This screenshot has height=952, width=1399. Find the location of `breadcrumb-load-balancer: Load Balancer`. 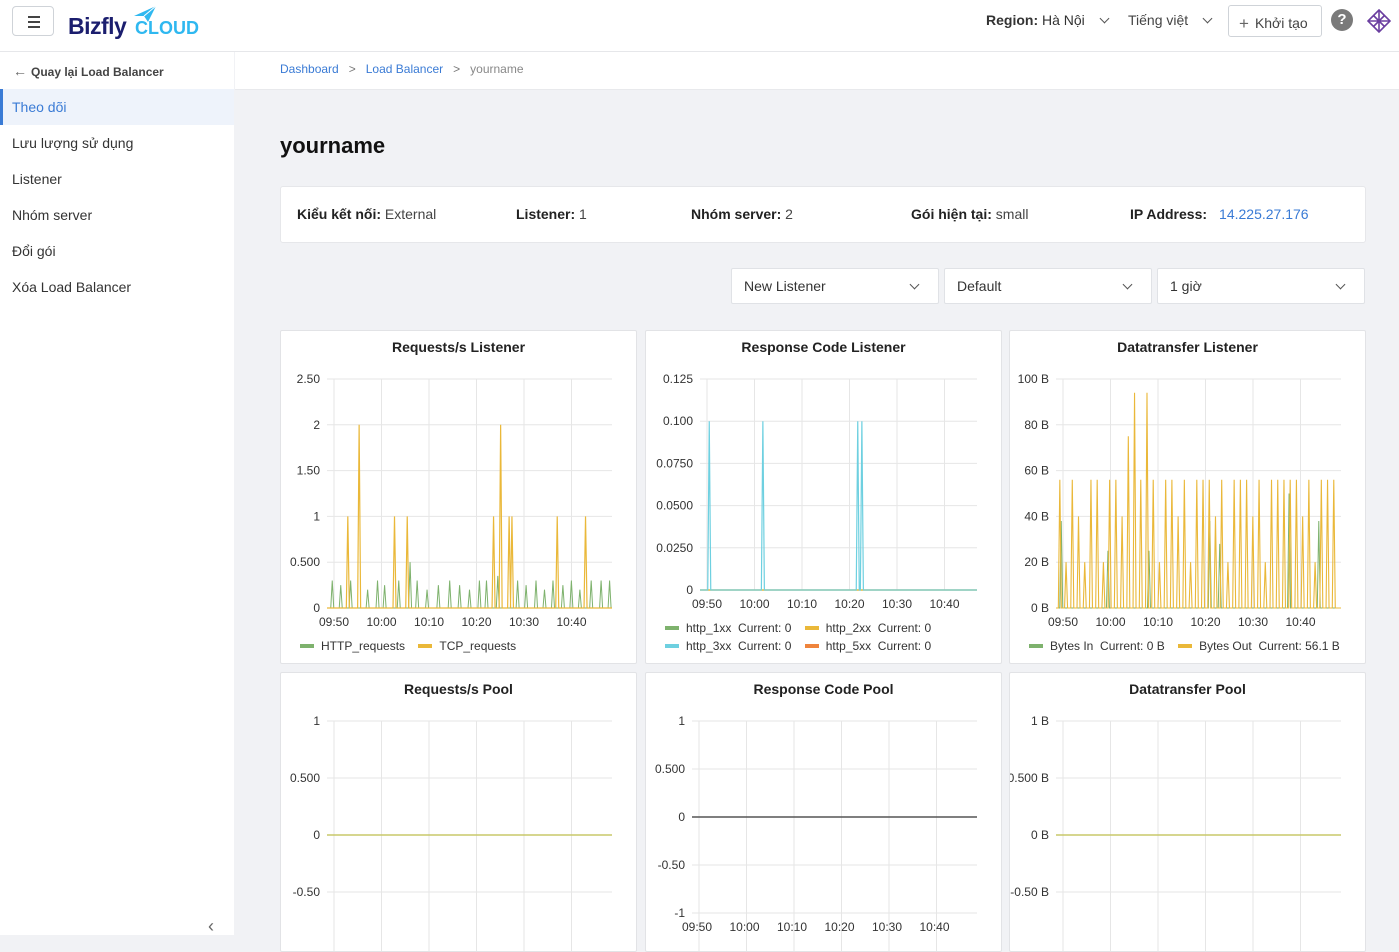

breadcrumb-load-balancer: Load Balancer is located at coordinates (404, 69).